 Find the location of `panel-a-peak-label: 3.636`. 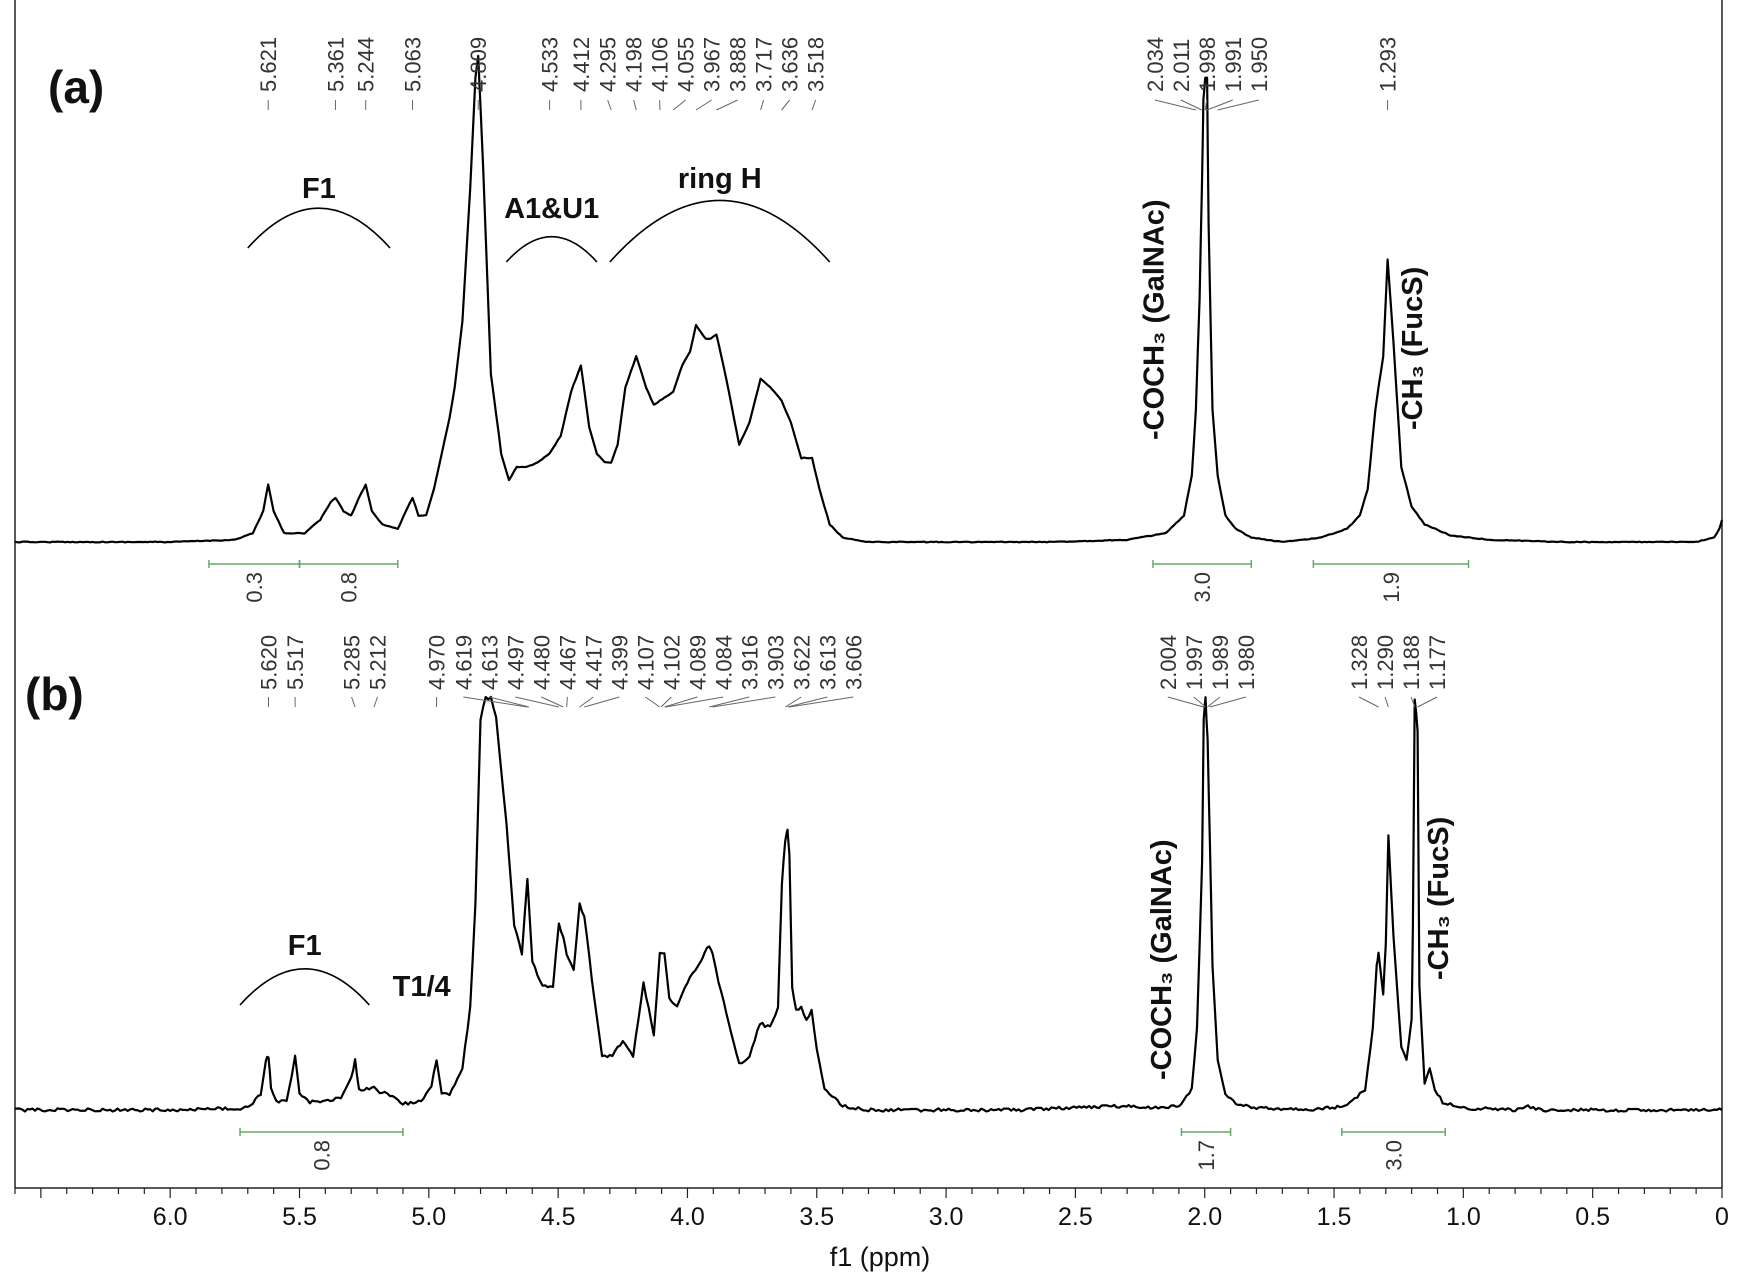

panel-a-peak-label: 3.636 is located at coordinates (790, 64).